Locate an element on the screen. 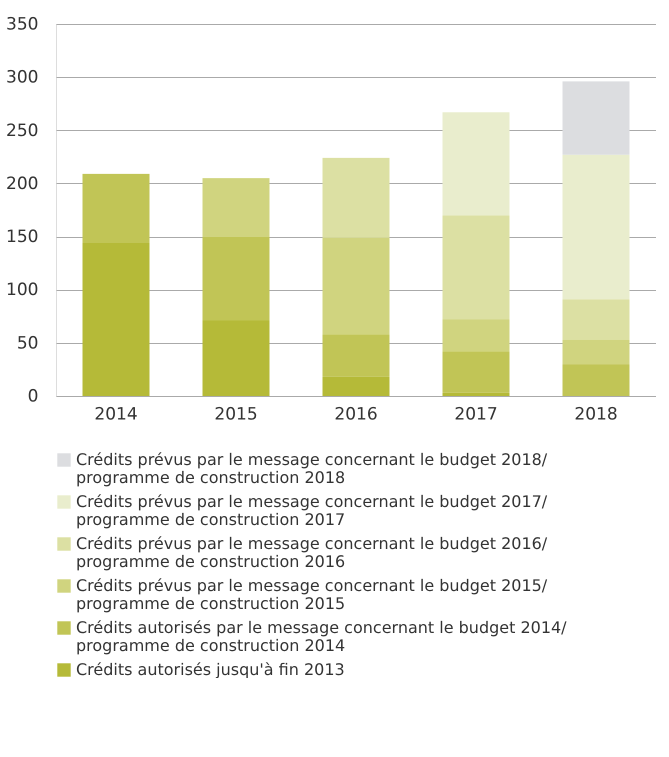 This screenshot has width=669, height=757. y-tick-label: 250 is located at coordinates (22, 130).